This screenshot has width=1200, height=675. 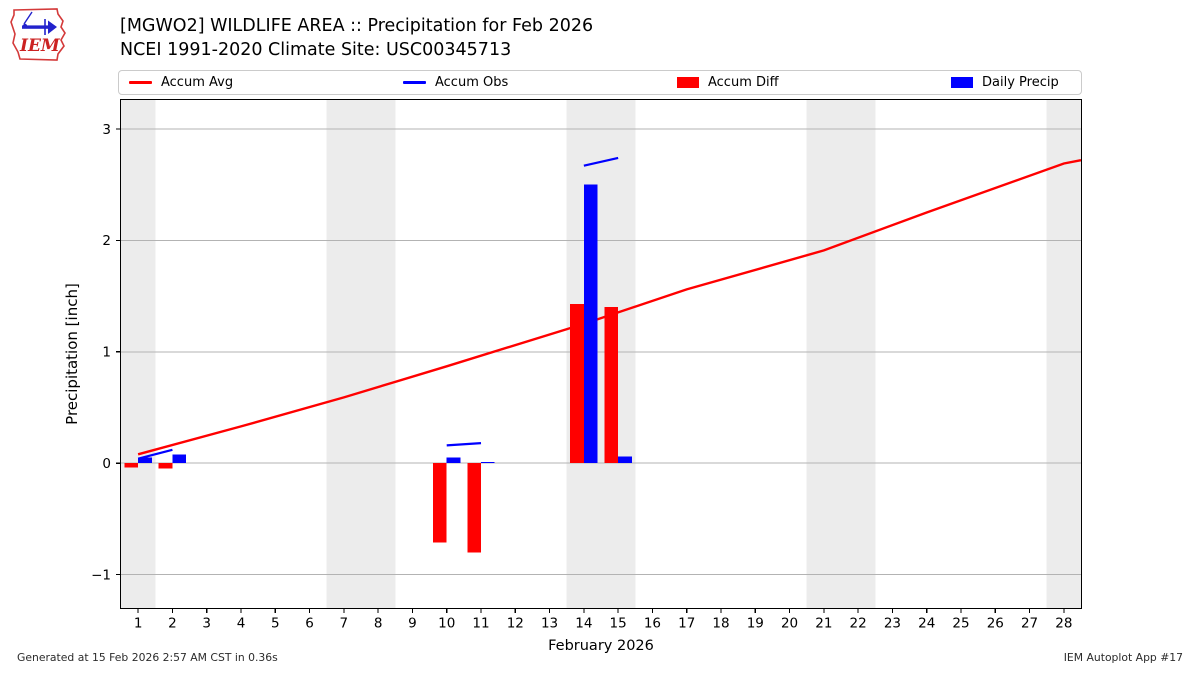 What do you see at coordinates (106, 464) in the screenshot?
I see `y-tick-label: 0` at bounding box center [106, 464].